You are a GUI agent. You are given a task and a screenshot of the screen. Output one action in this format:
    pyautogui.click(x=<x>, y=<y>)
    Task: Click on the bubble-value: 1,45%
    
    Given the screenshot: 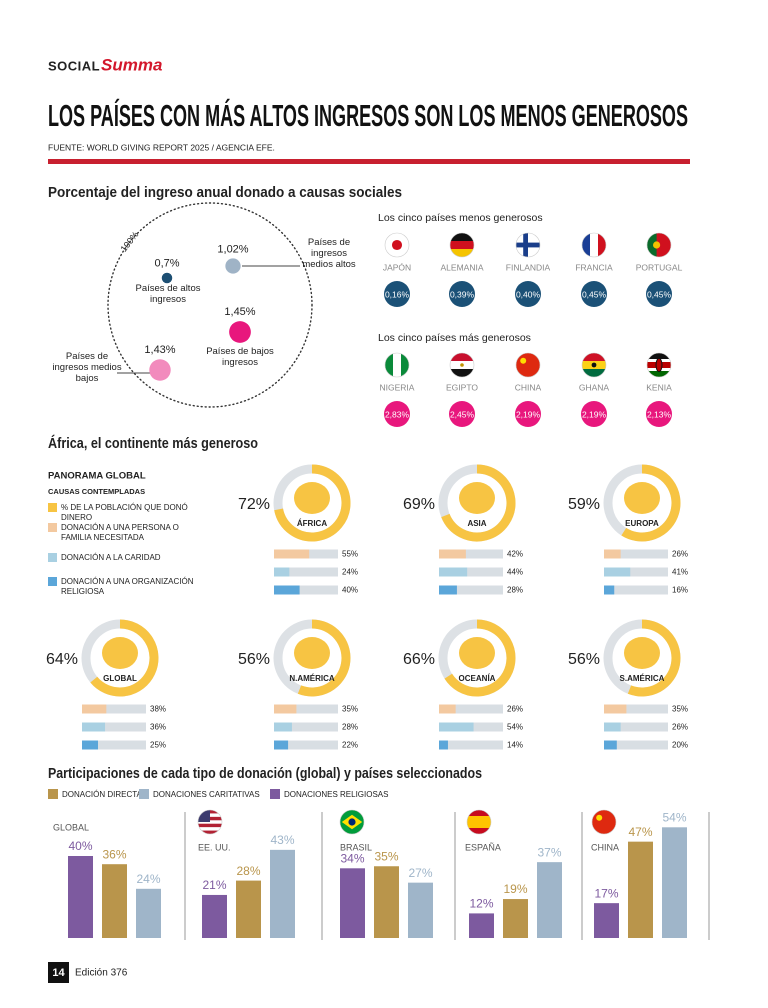 What is the action you would take?
    pyautogui.click(x=239, y=312)
    